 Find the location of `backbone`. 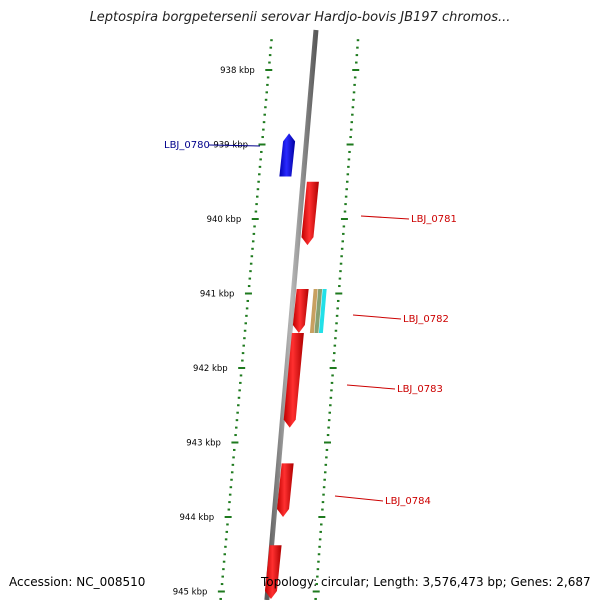

backbone is located at coordinates (291, 314).